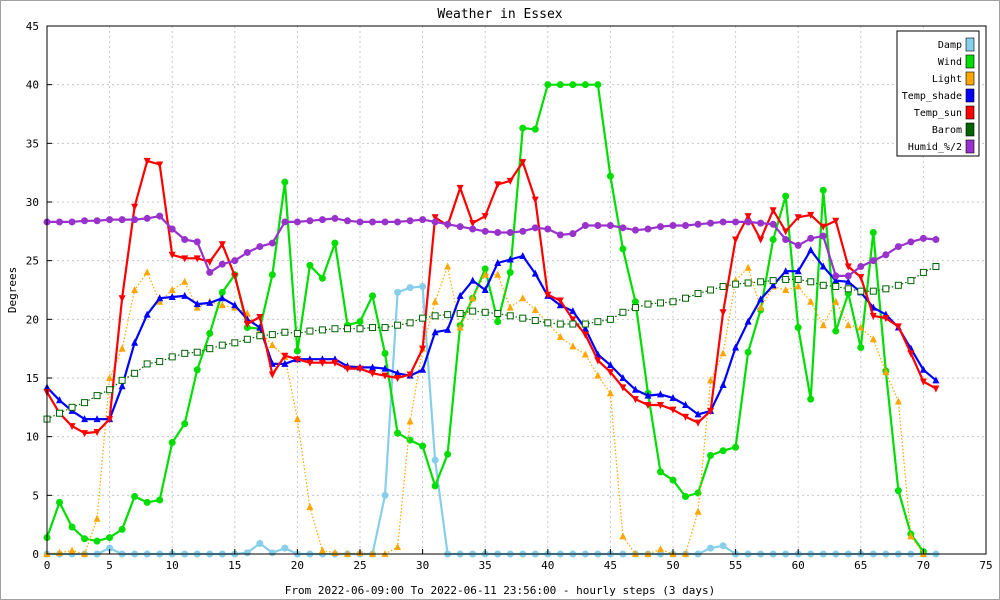 This screenshot has height=600, width=1000. Describe the element at coordinates (932, 96) in the screenshot. I see `legend-label-temp-shade: Temp_shade` at that location.